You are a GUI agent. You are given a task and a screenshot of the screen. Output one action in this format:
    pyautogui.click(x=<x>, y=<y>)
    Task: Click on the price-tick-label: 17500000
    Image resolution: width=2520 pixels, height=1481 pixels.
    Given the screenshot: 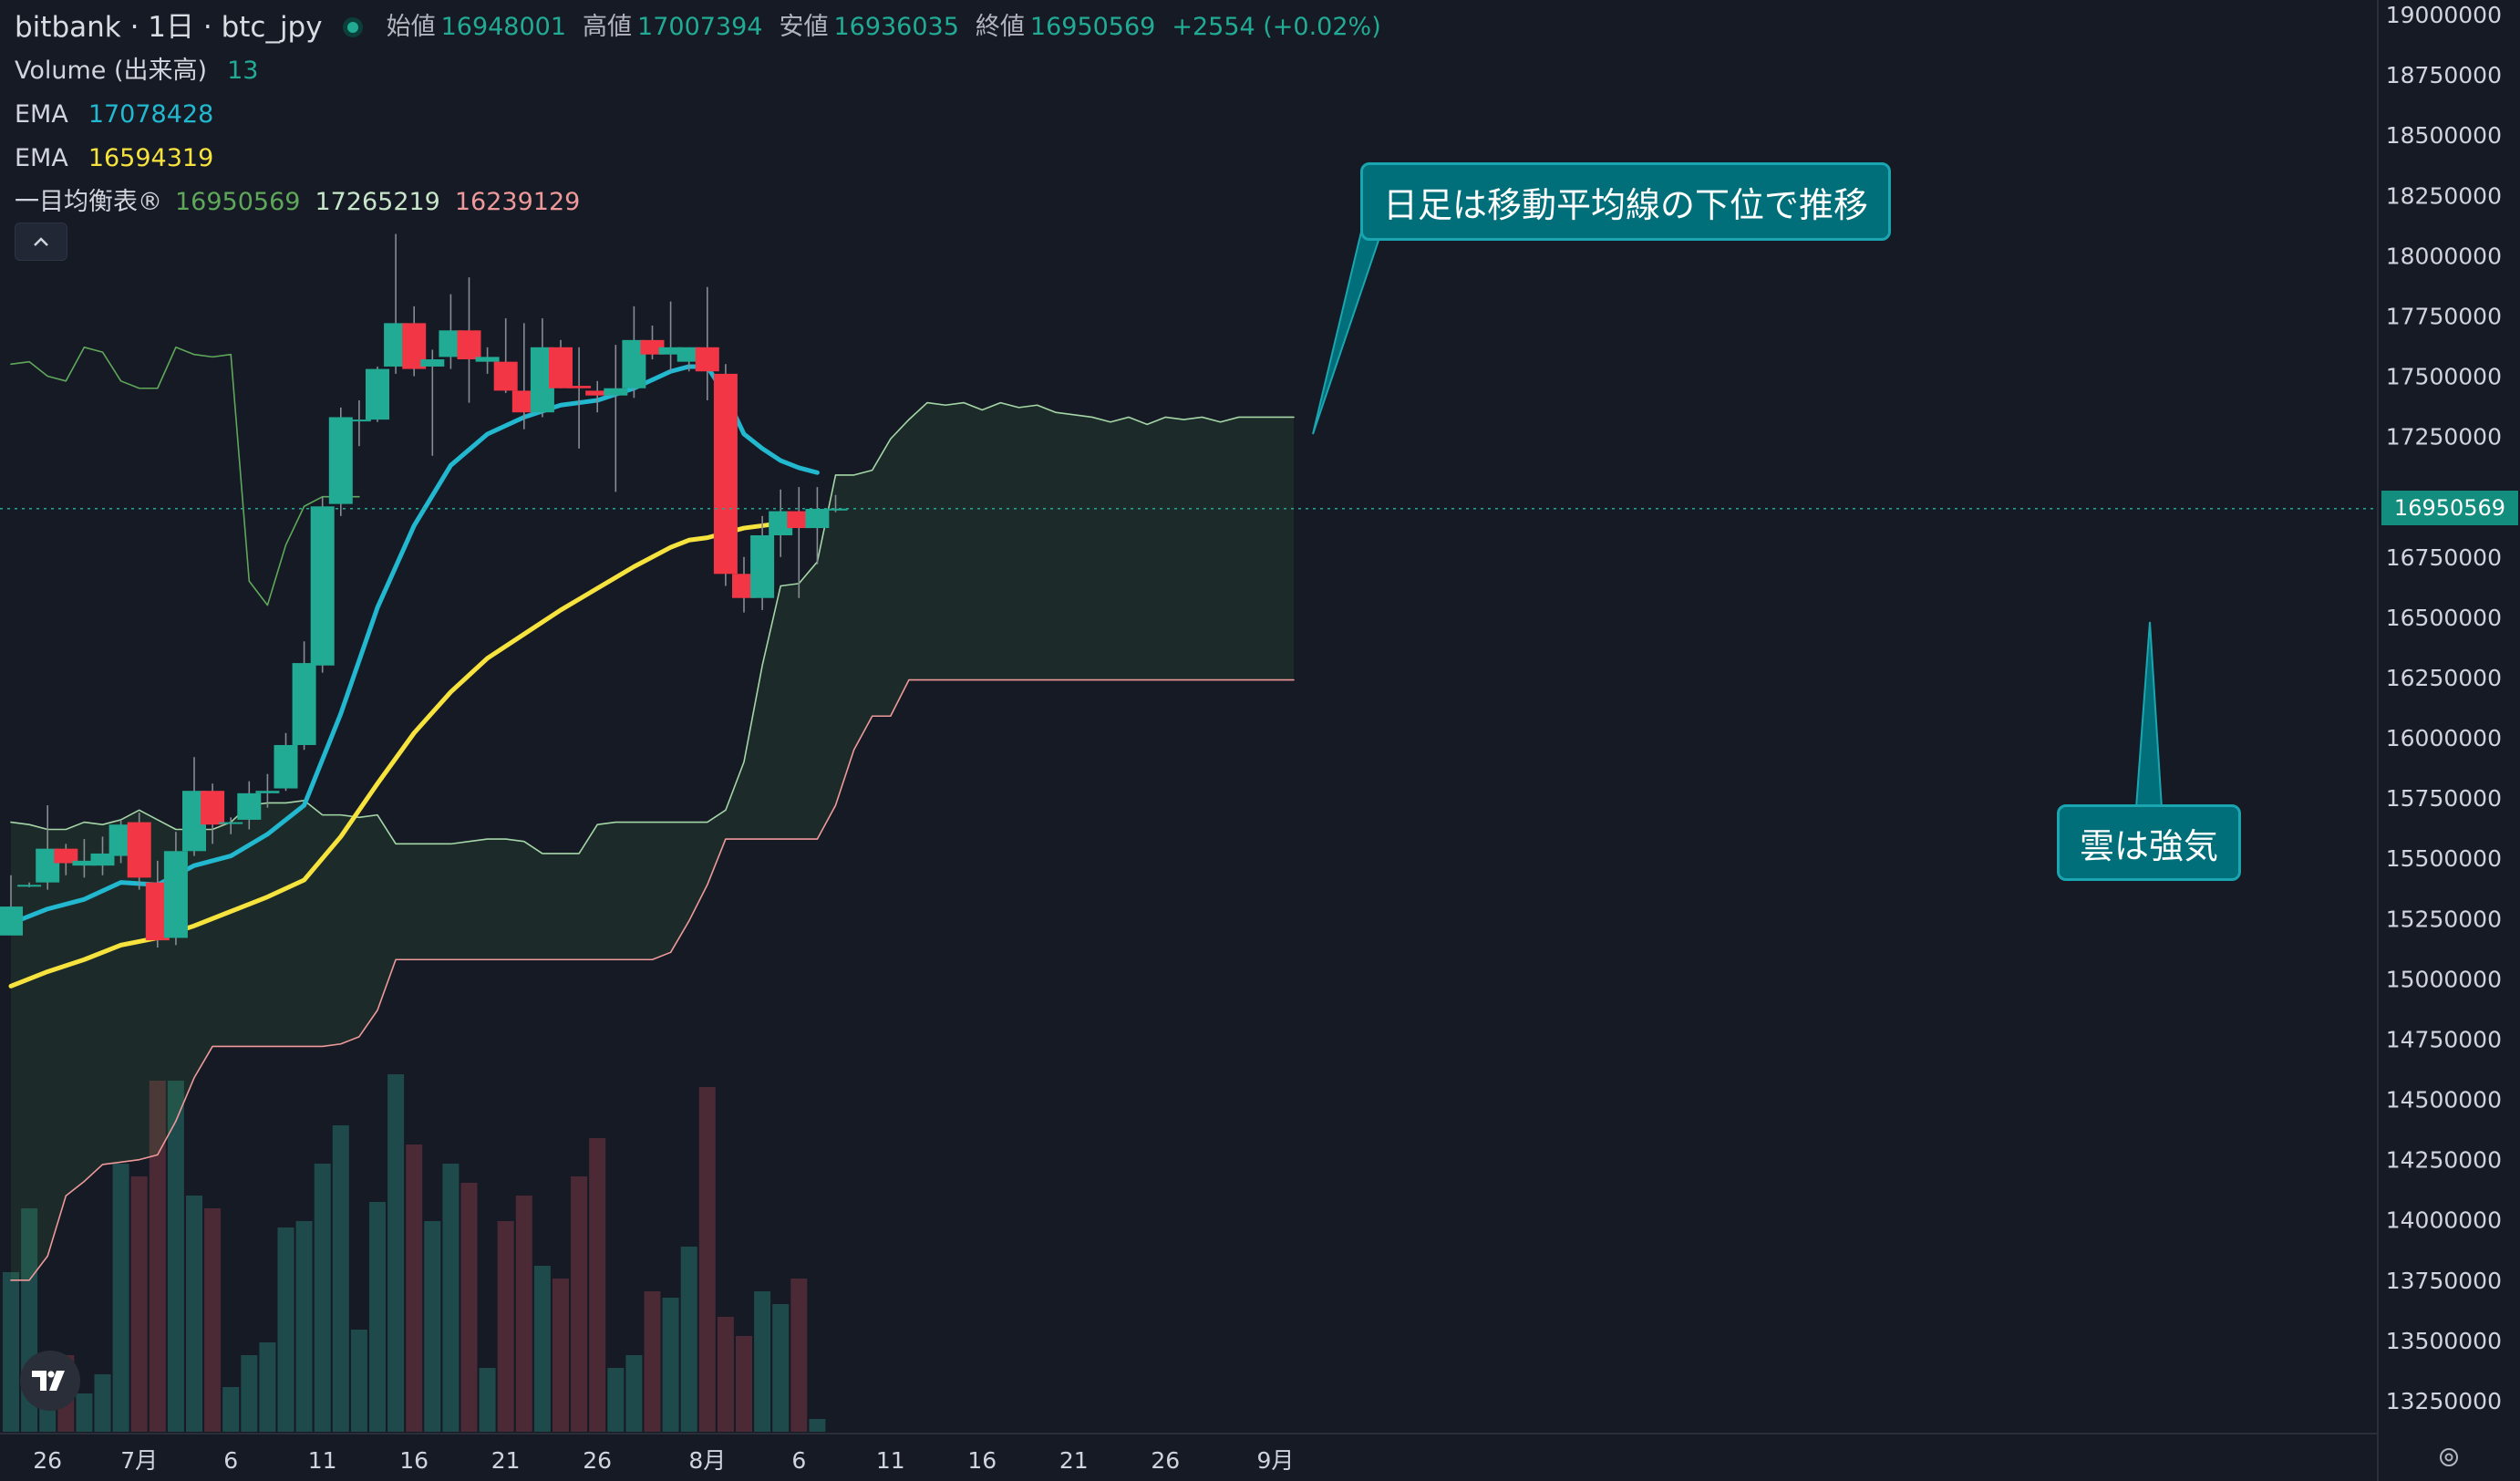 What is the action you would take?
    pyautogui.click(x=2444, y=377)
    